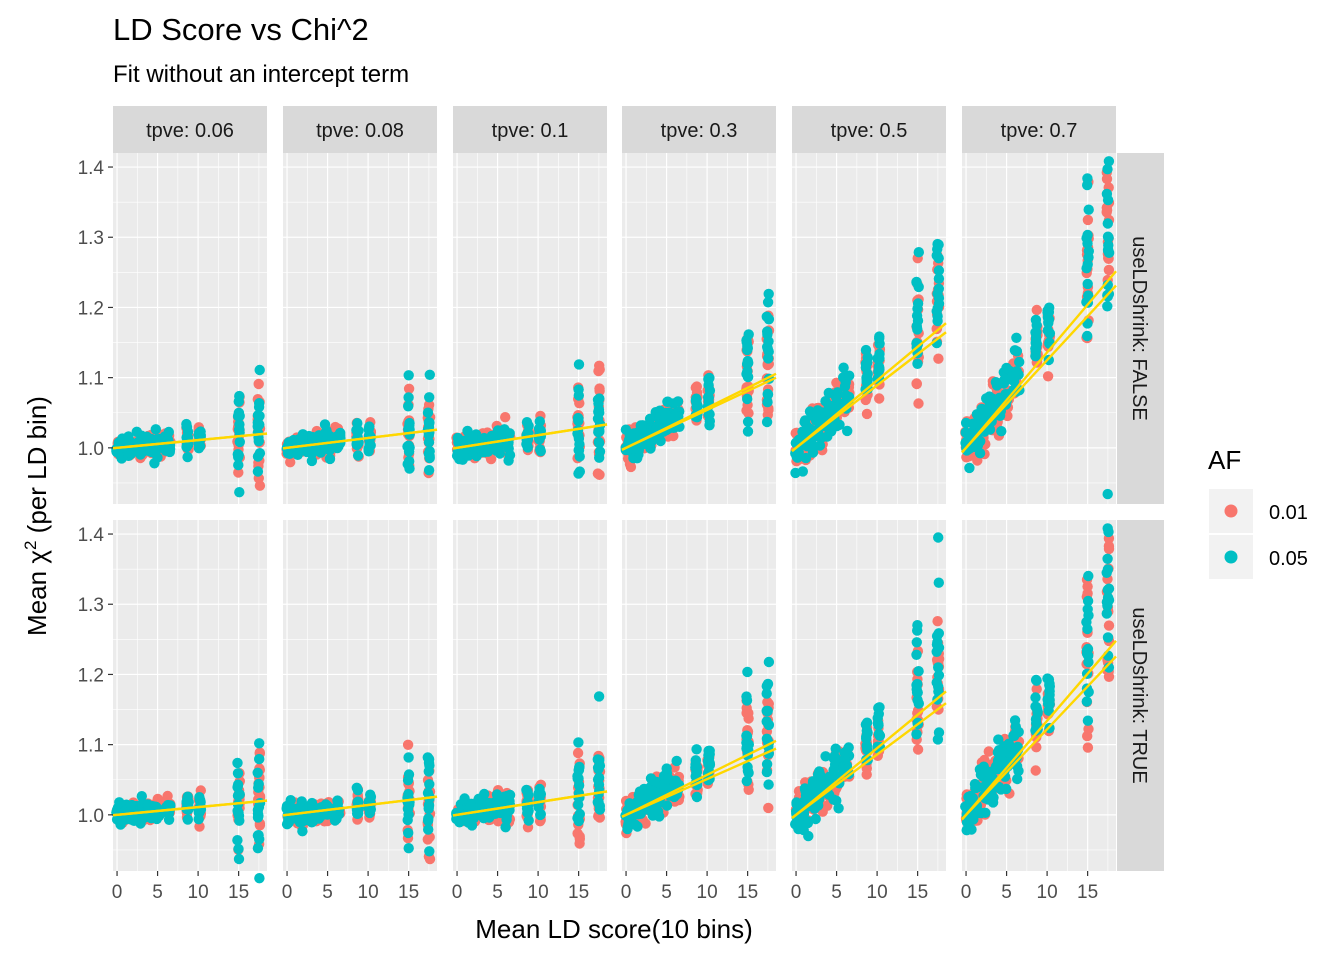 This screenshot has width=1344, height=960. I want to click on panel-r0-c3: tpve: 0.3, so click(698, 305).